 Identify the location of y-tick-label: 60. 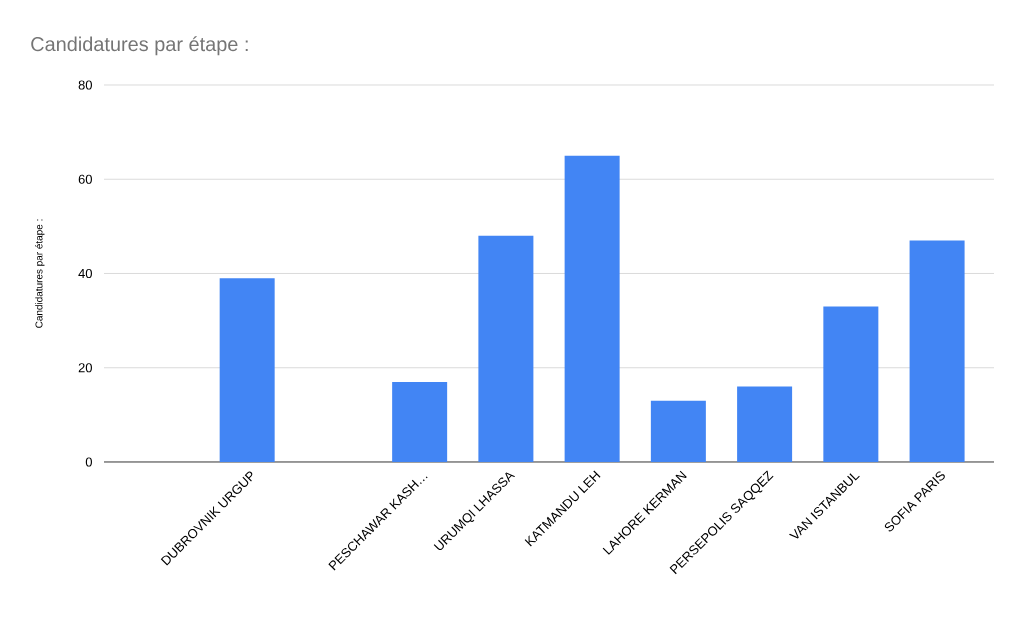
(85, 179).